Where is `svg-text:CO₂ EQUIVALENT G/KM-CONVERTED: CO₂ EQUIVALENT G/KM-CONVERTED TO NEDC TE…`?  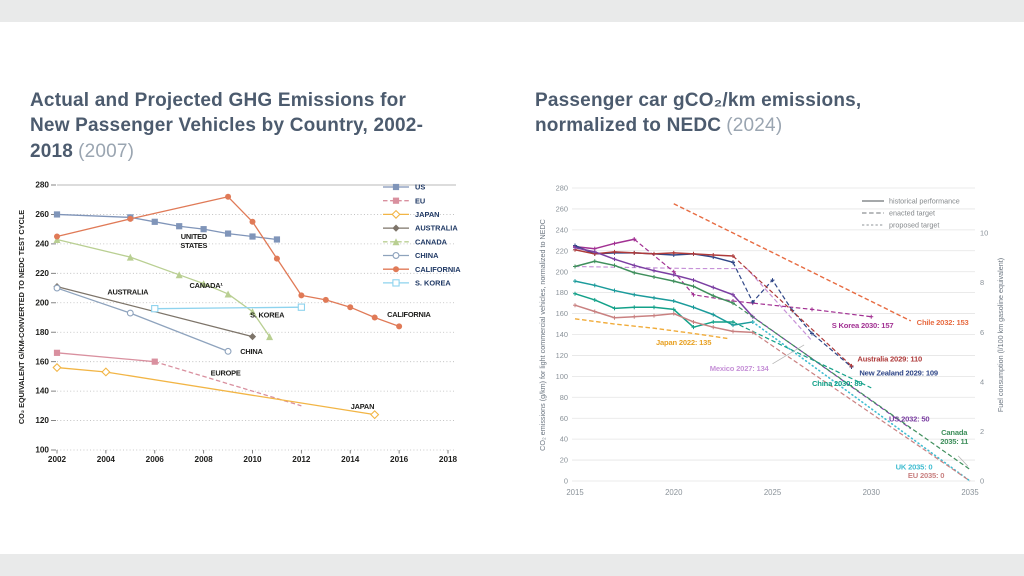
svg-text:CO₂ EQUIVALENT G/KM-CONVERTED: CO₂ EQUIVALENT G/KM-CONVERTED TO NEDC TE… is located at coordinates (21, 317).